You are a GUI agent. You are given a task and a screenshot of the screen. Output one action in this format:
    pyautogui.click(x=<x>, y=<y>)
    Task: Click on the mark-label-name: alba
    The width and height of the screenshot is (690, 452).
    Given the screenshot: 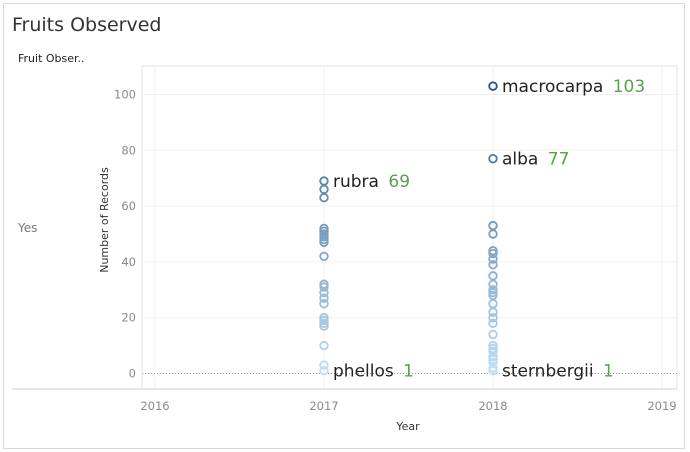 What is the action you would take?
    pyautogui.click(x=523, y=160)
    